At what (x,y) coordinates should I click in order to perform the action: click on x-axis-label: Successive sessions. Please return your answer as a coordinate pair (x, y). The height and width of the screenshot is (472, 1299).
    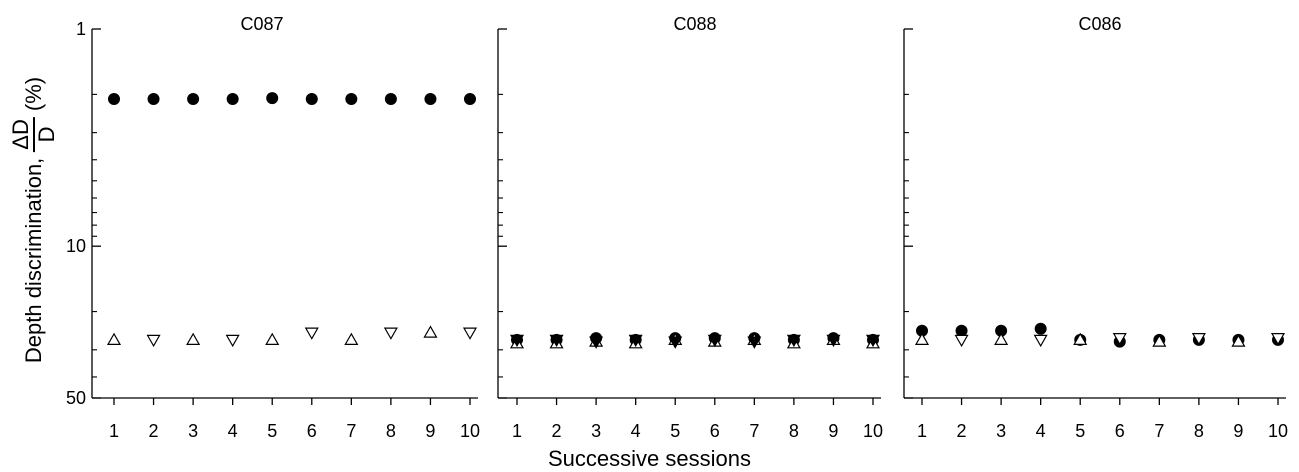
    Looking at the image, I should click on (649, 458).